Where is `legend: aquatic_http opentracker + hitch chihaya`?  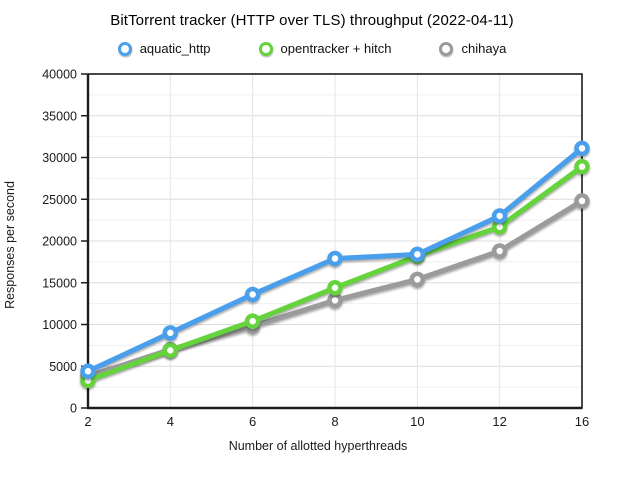
legend: aquatic_http opentracker + hitch chihaya is located at coordinates (312, 48).